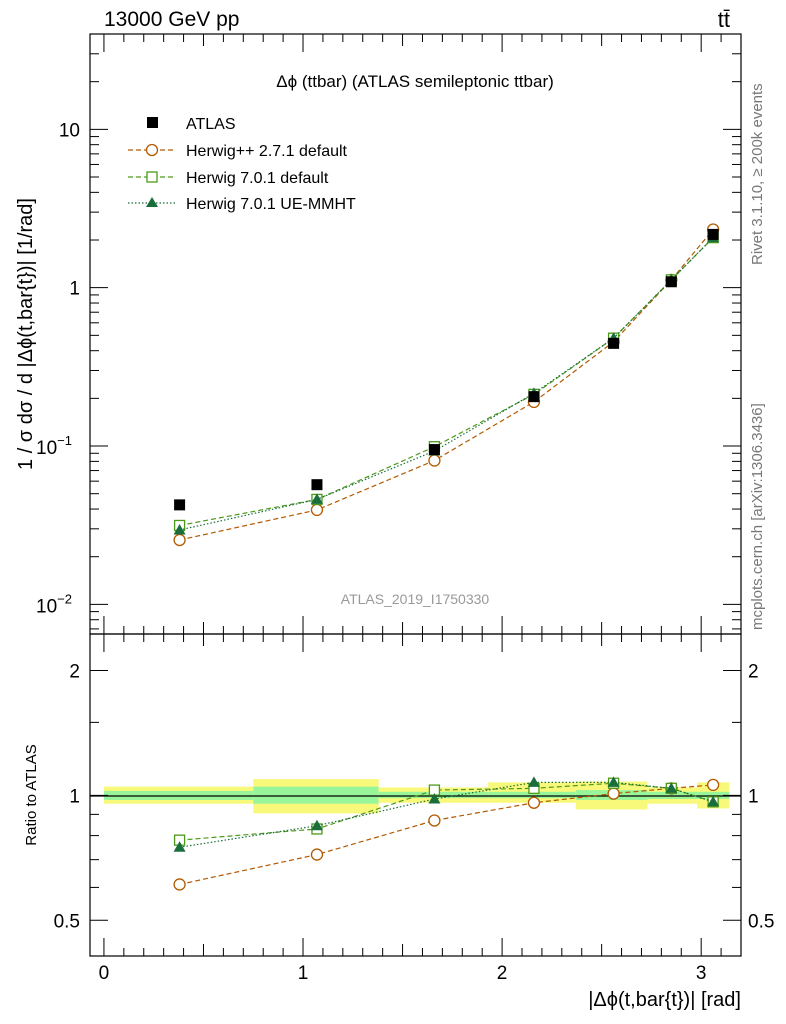  I want to click on main-y-tick-label: 10, so click(69, 130).